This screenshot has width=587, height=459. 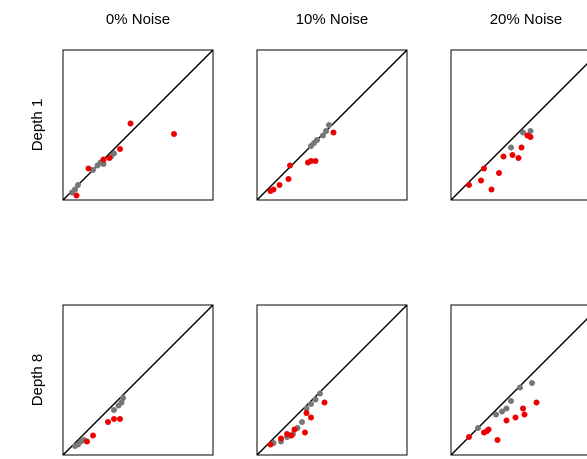 I want to click on panel-r1-c1, so click(x=138, y=125).